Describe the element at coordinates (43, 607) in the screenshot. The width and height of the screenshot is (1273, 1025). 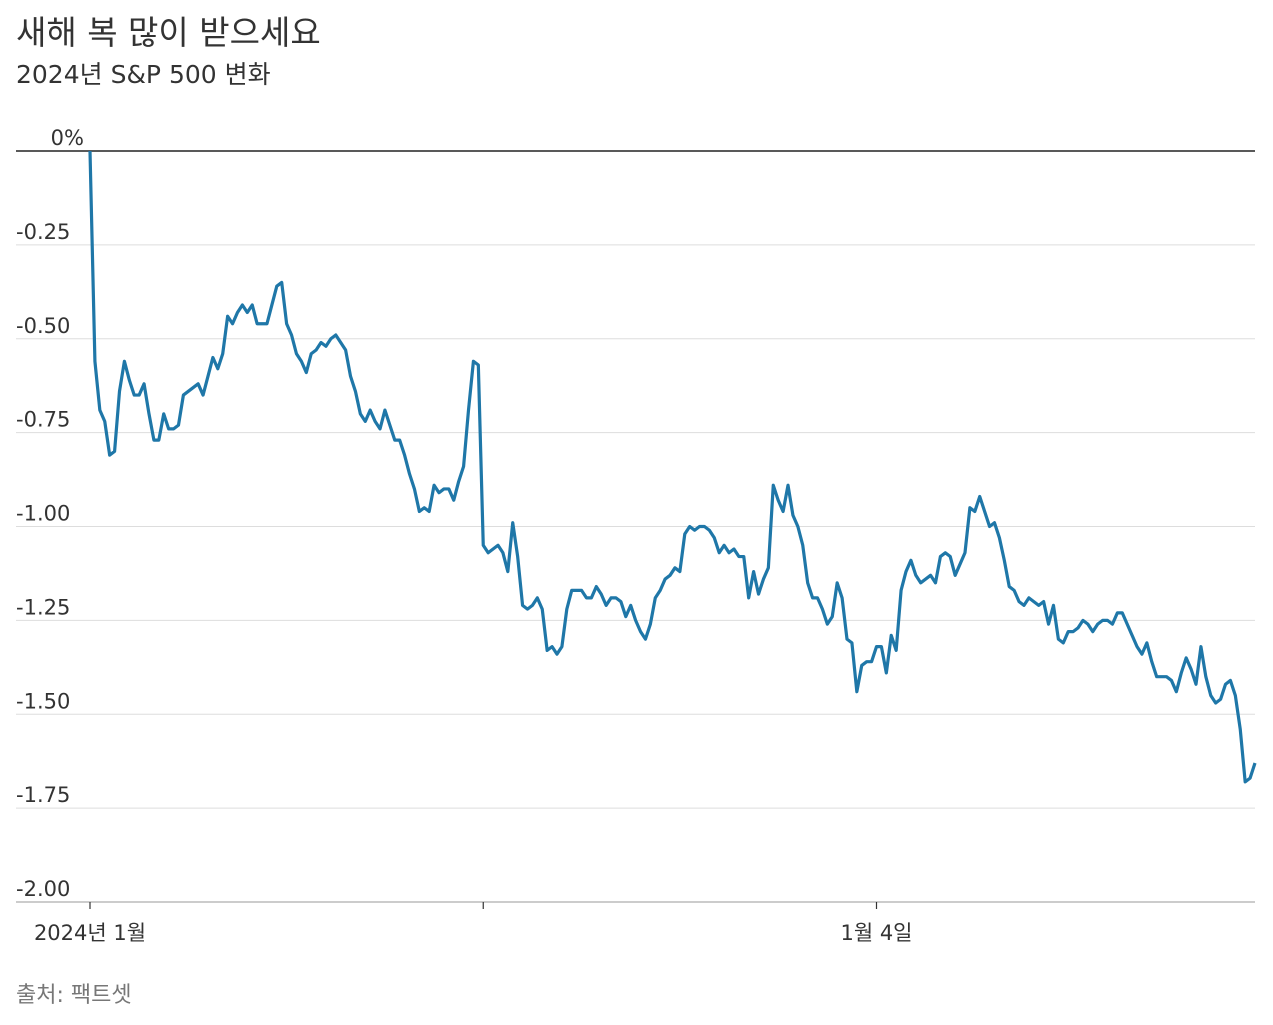
I see `y-tick-label: -1.25` at that location.